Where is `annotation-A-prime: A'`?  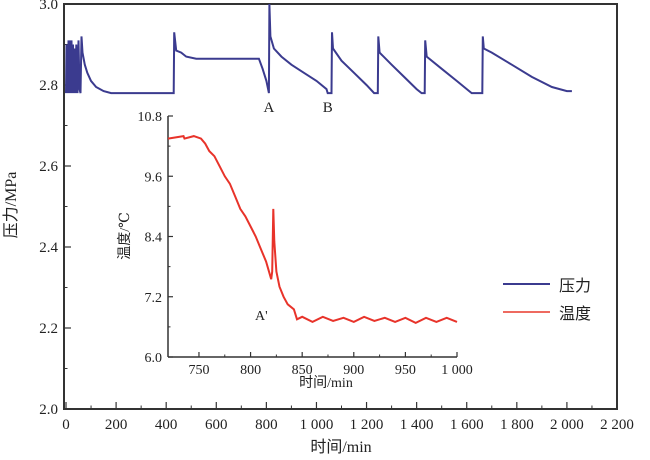 annotation-A-prime: A' is located at coordinates (261, 316).